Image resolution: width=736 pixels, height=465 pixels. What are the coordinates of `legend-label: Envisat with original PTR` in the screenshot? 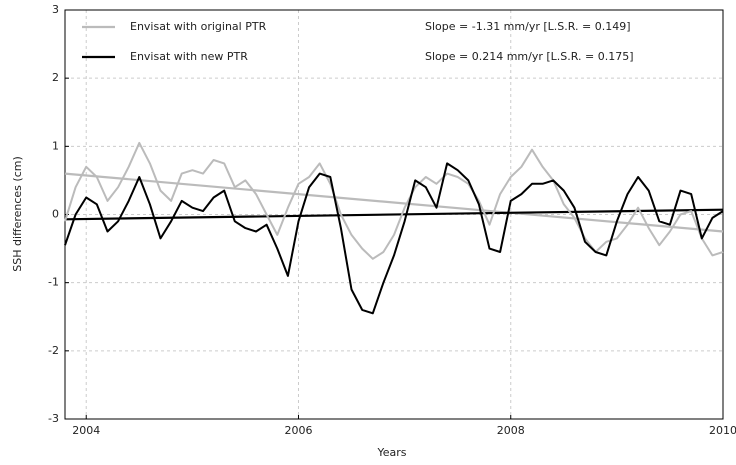 It's located at (198, 26).